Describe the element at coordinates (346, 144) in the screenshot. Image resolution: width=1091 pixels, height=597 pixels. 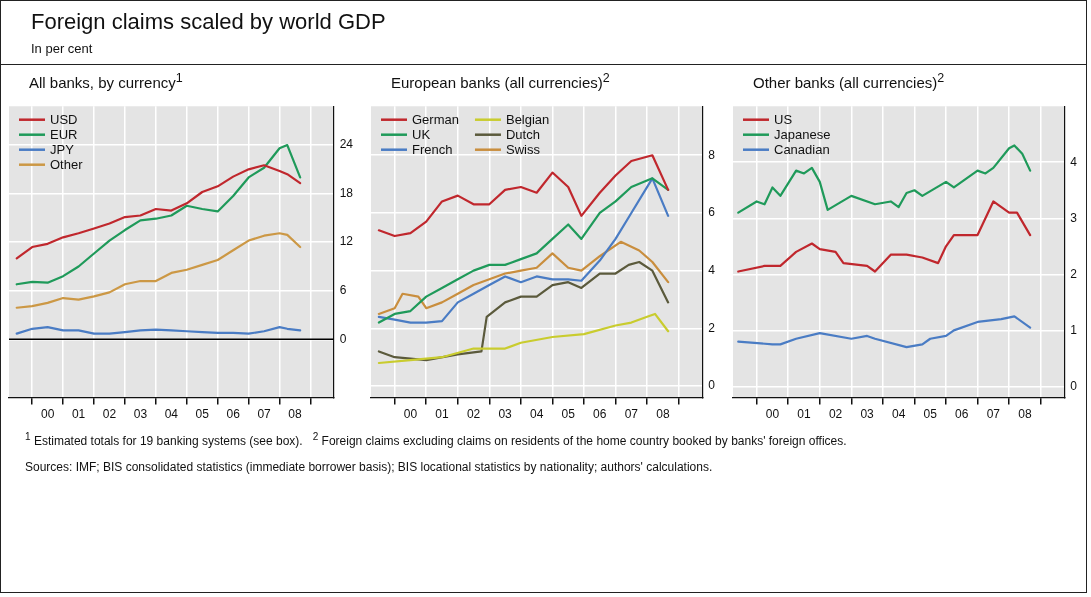
I see `y-tick-label: 24` at that location.